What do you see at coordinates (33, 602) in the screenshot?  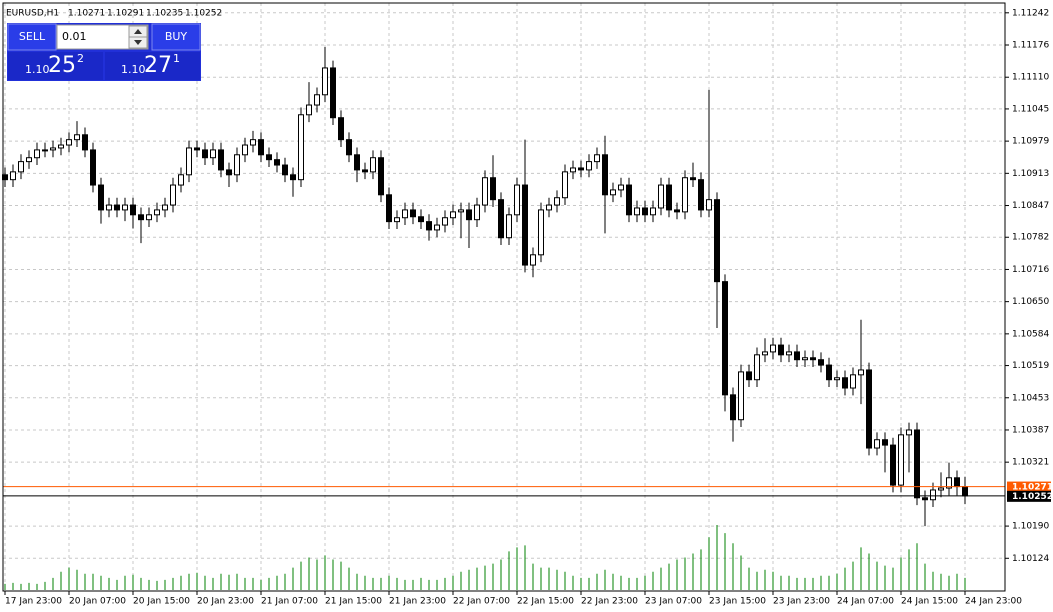 I see `x-tick-label: 17 Jan 23:00` at bounding box center [33, 602].